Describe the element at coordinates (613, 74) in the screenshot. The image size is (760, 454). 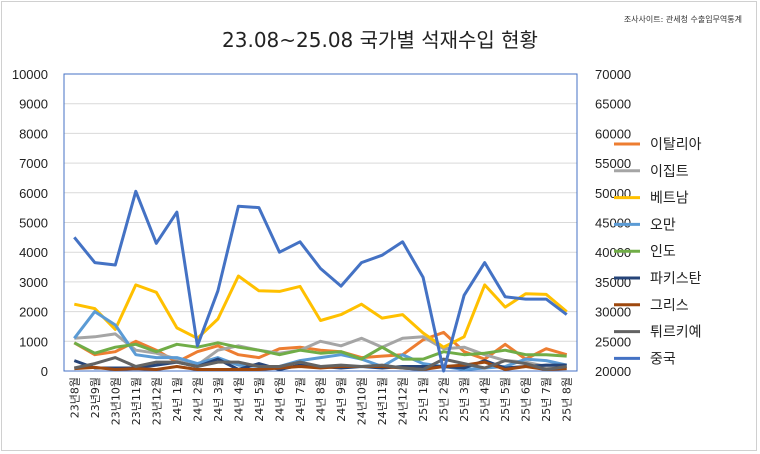
I see `y2-tick-label: 70000` at that location.